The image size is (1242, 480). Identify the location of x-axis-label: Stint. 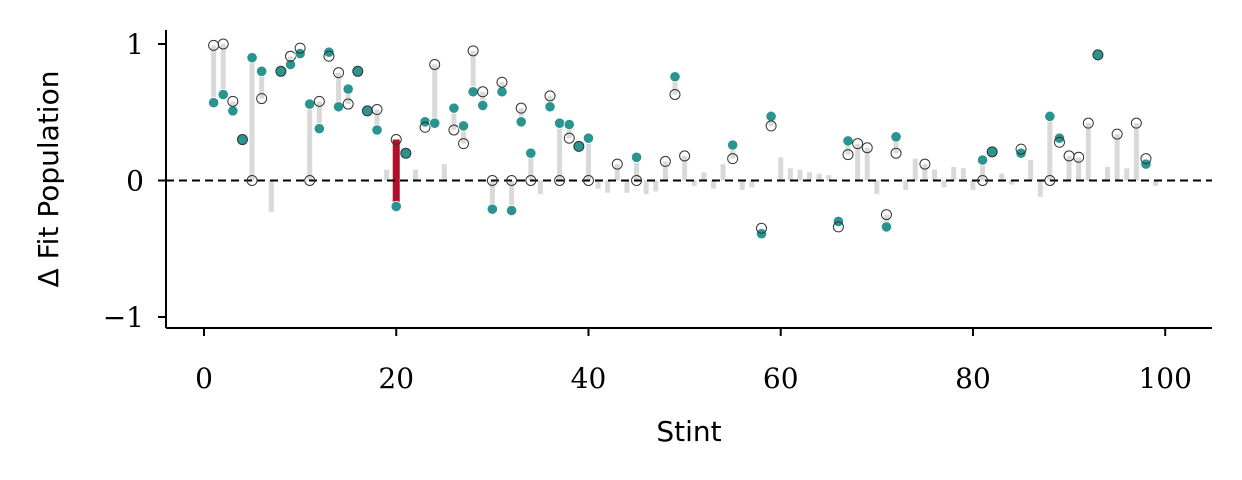
(688, 431).